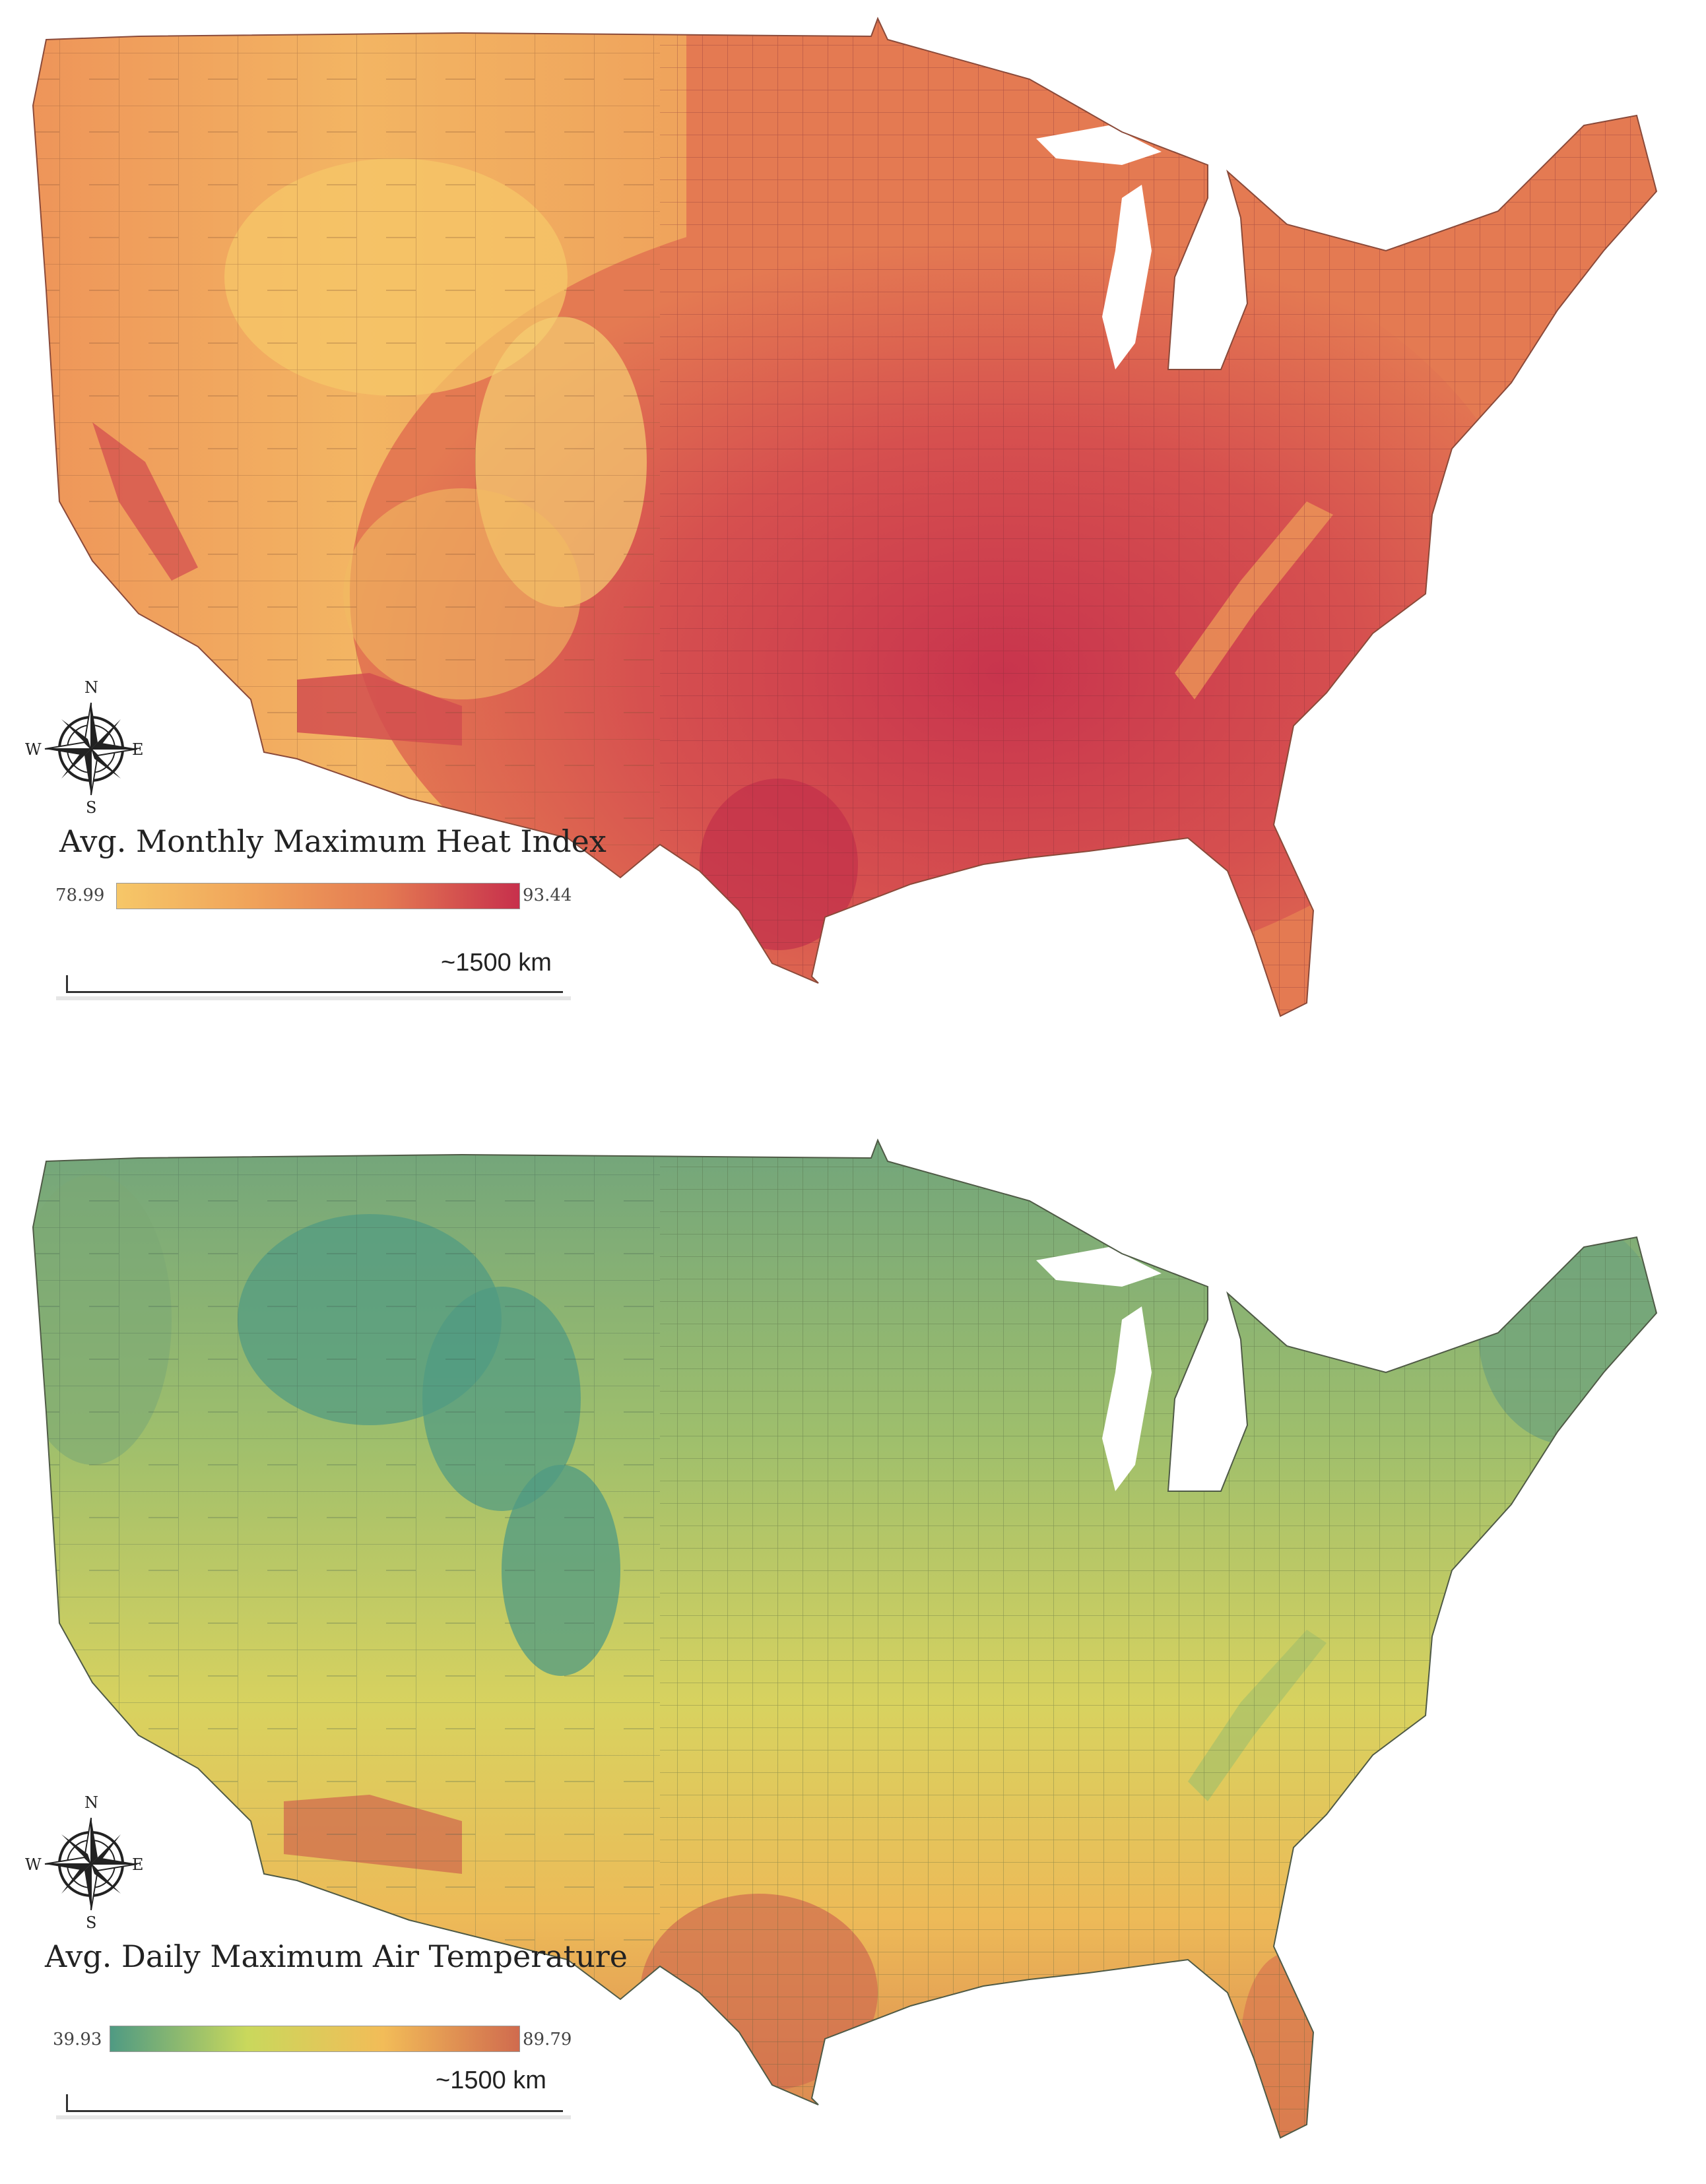 The width and height of the screenshot is (1706, 2184). I want to click on legend-title: Avg. Monthly Maximum Heat Index, so click(333, 841).